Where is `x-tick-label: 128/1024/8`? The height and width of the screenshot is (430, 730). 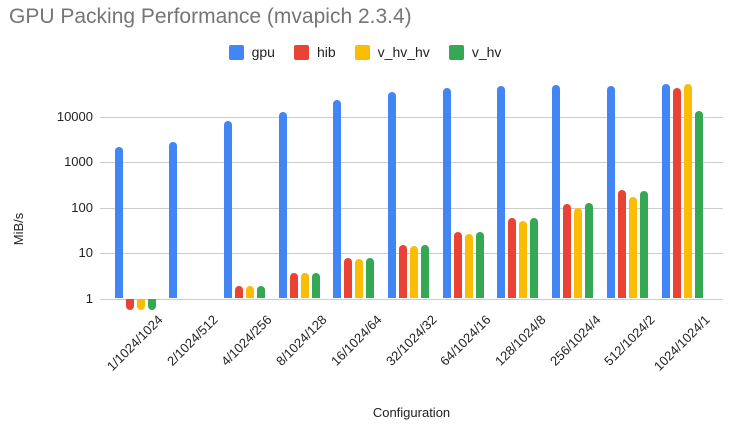
x-tick-label: 128/1024/8 is located at coordinates (520, 340).